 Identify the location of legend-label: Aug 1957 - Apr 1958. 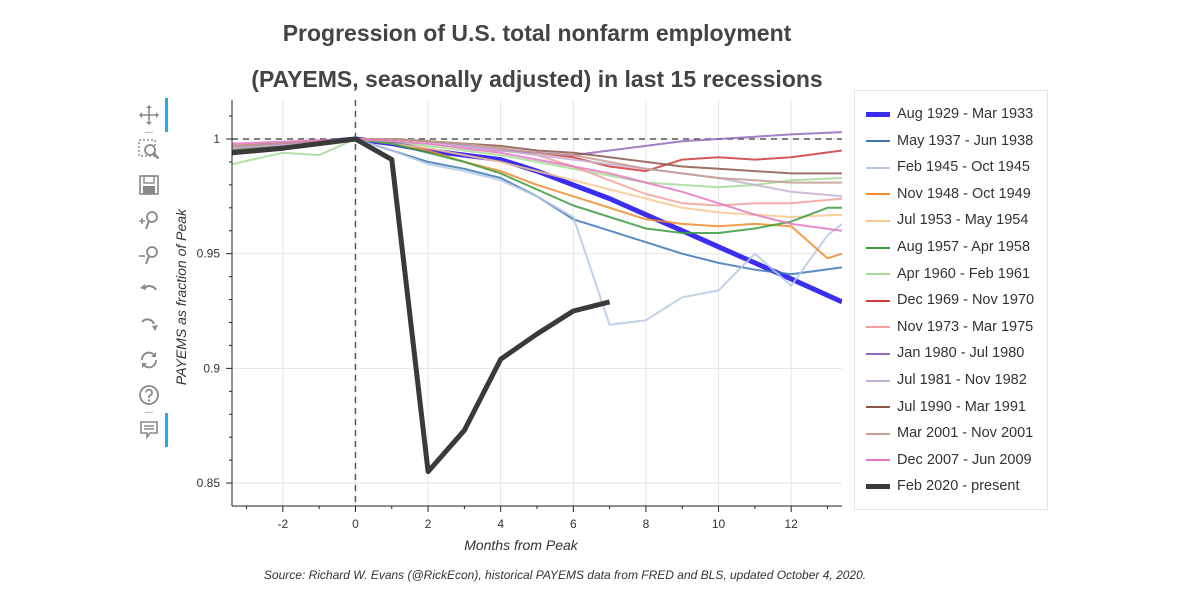
(964, 247).